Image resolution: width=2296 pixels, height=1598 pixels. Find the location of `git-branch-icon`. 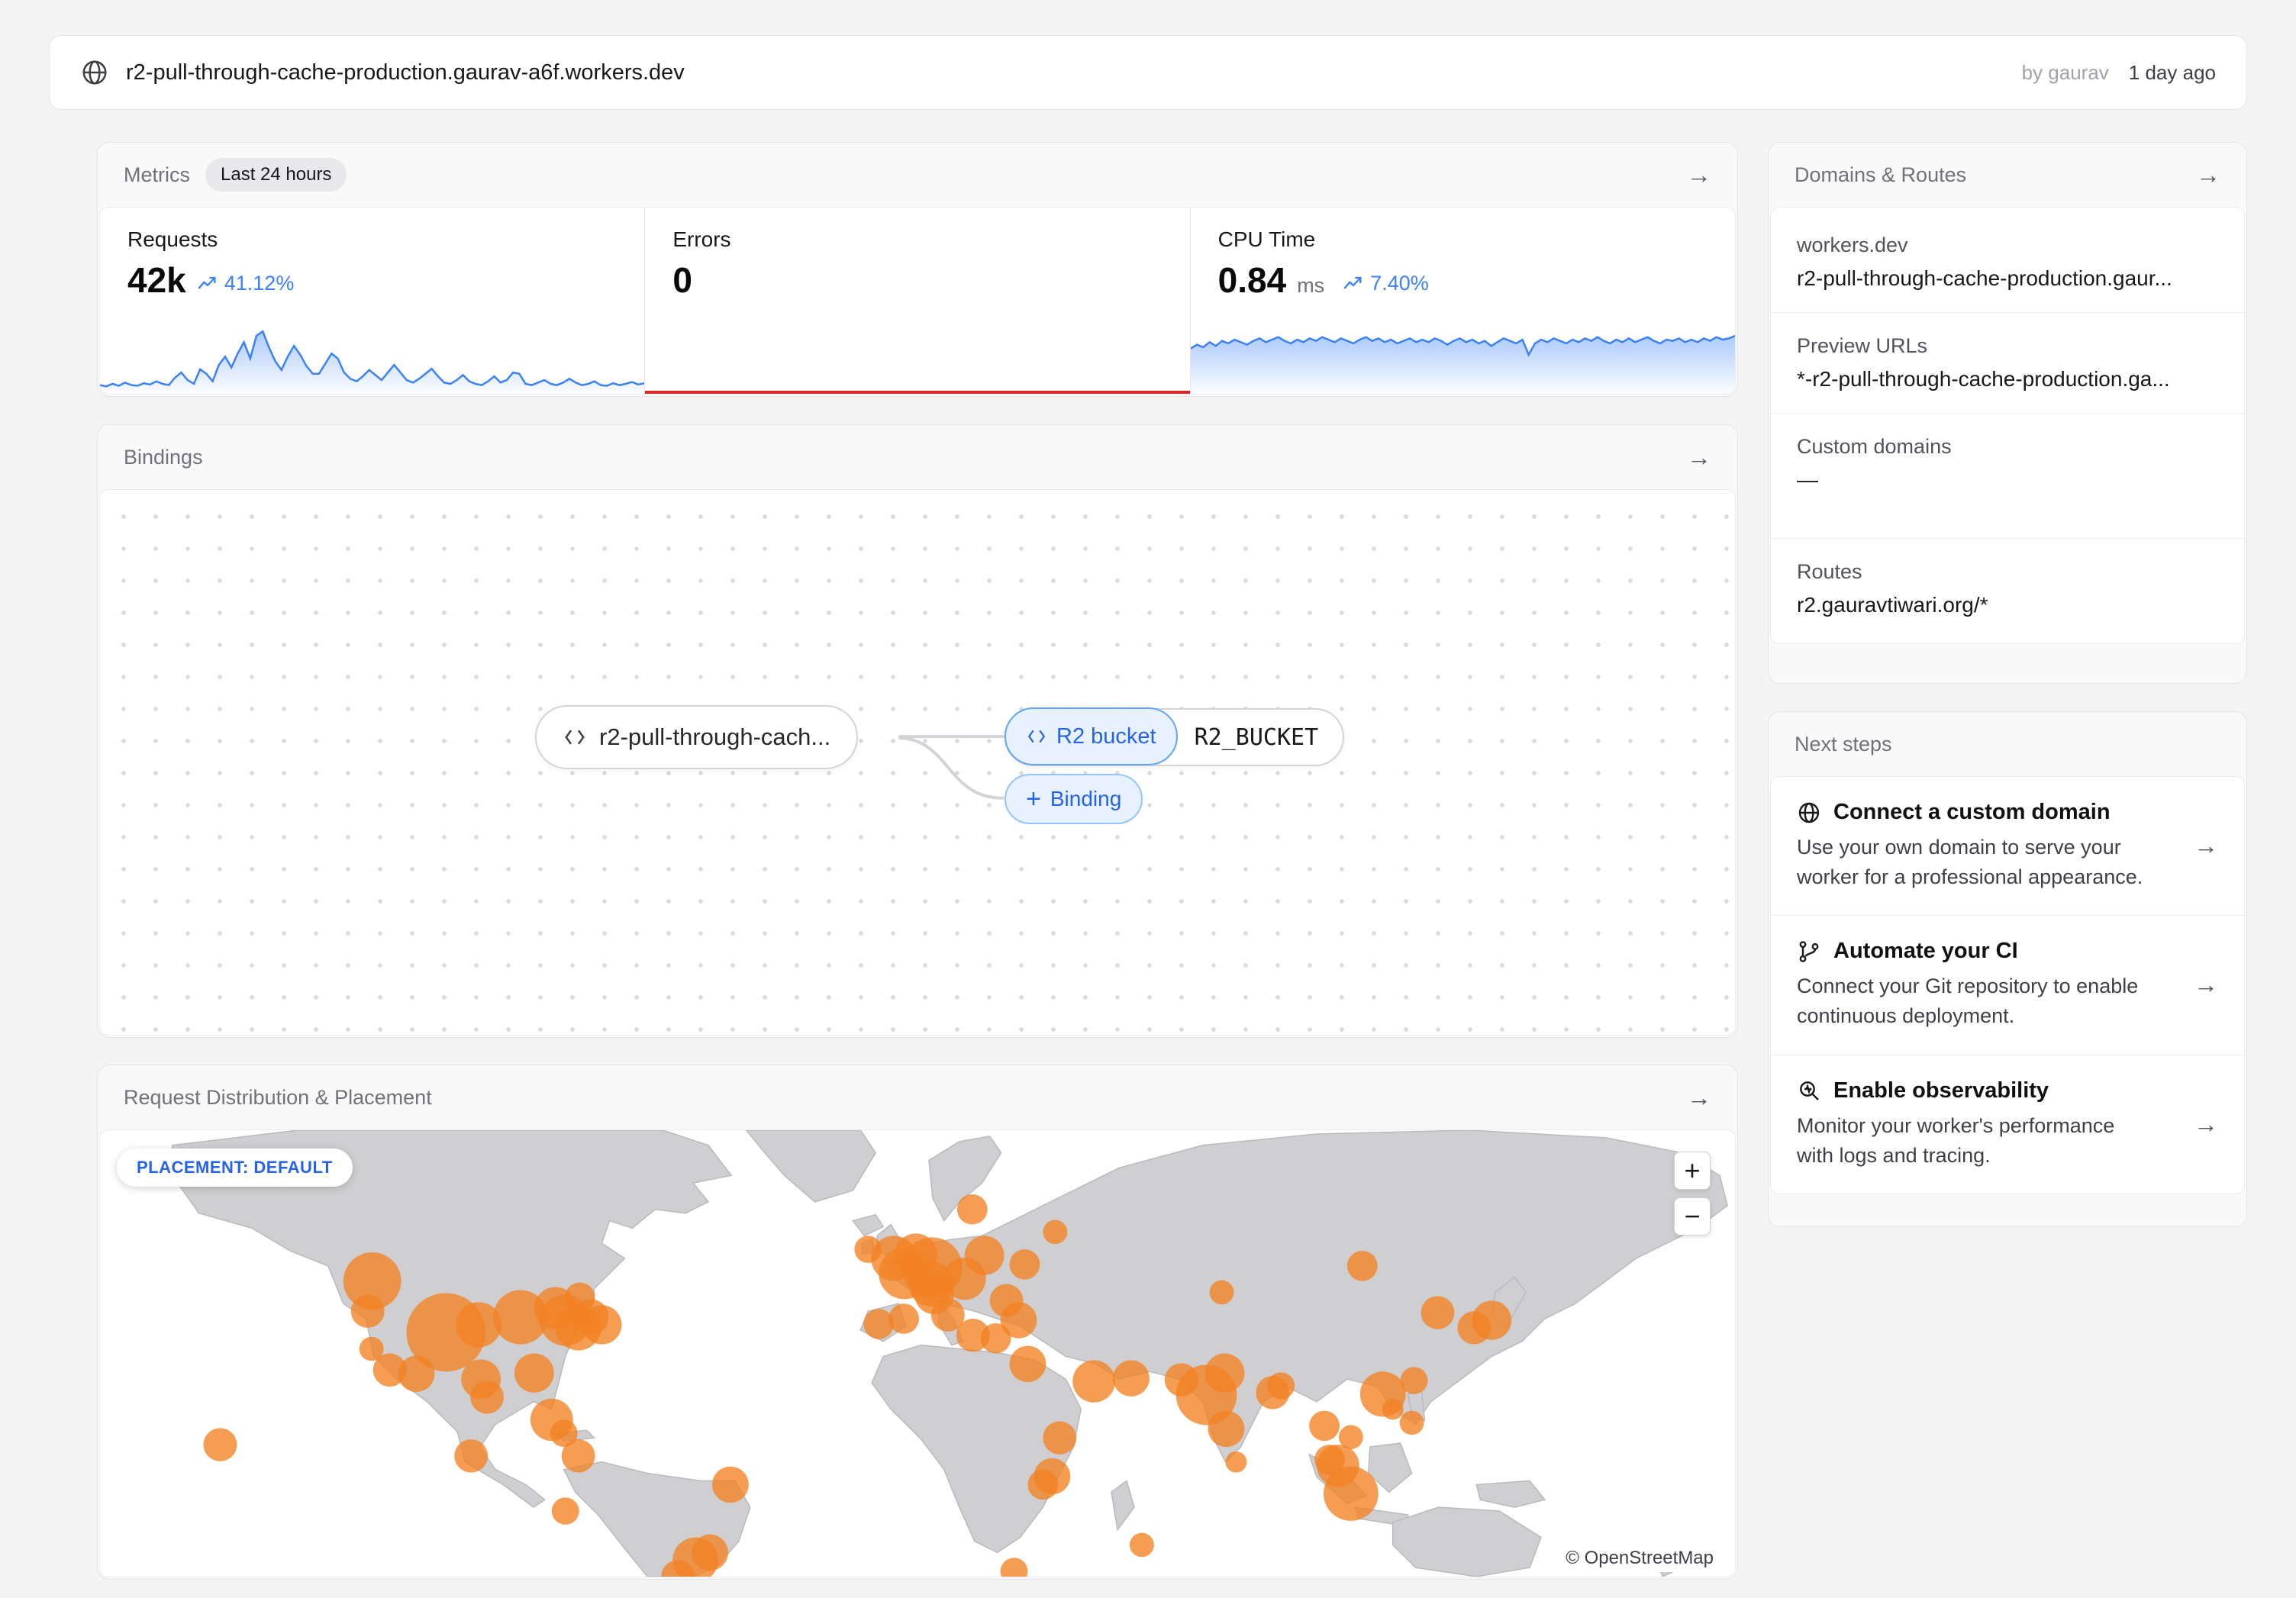

git-branch-icon is located at coordinates (1809, 951).